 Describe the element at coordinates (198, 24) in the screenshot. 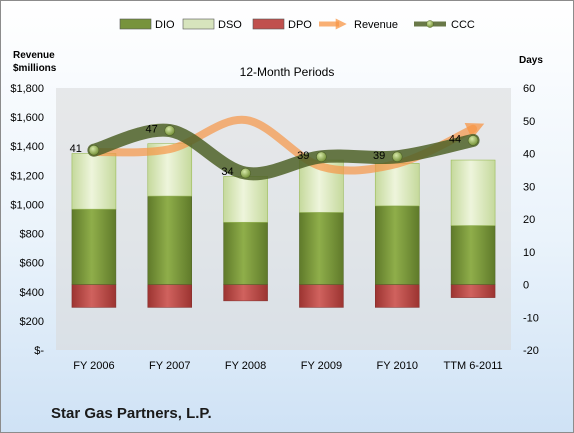

I see `legend-swatch-dso` at that location.